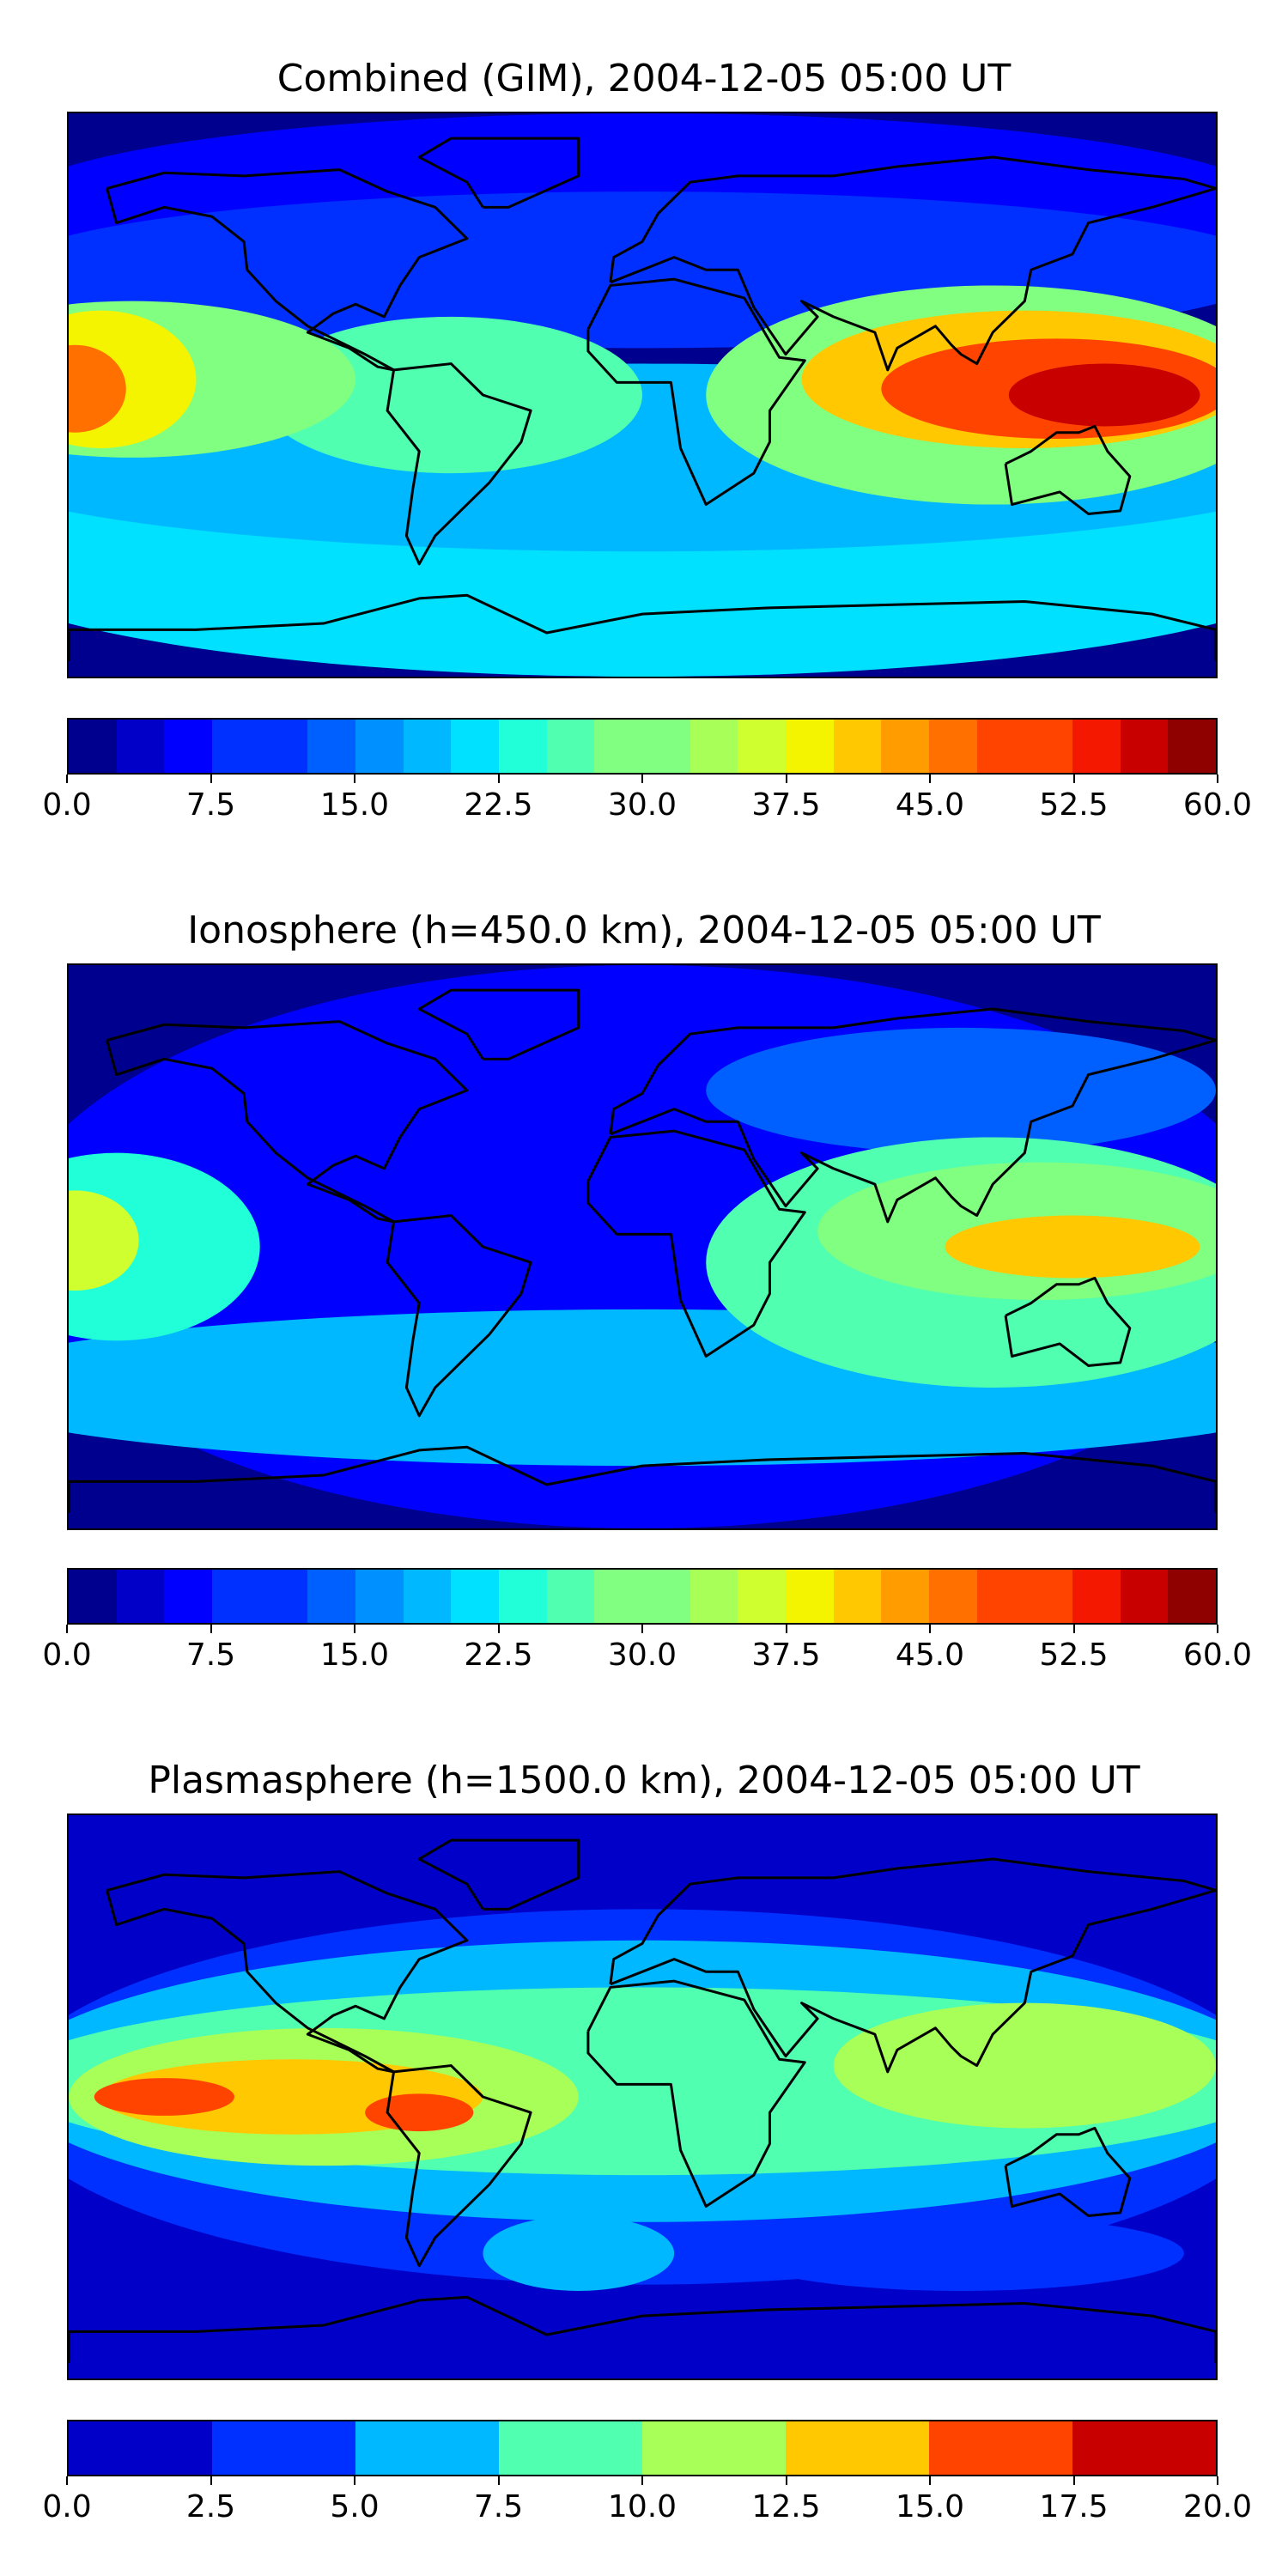 This screenshot has height=2576, width=1288. I want to click on colorbar-ticks: 0.0 2.5 5.0 7.5 10.0 12.5 15.0 17.5 20.0, so click(647, 2502).